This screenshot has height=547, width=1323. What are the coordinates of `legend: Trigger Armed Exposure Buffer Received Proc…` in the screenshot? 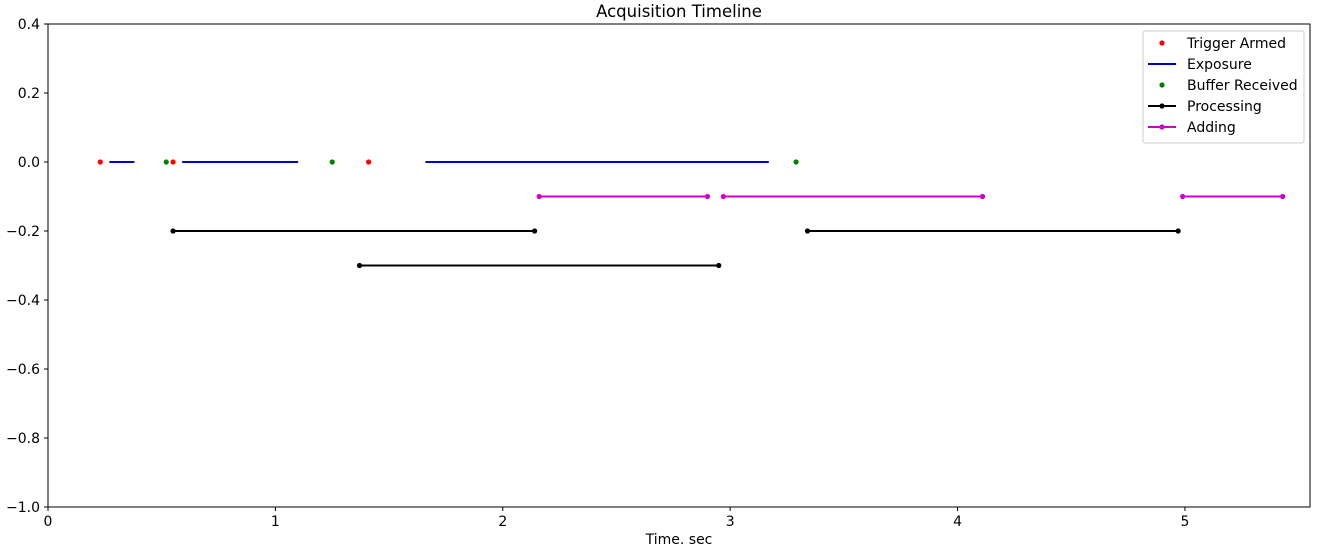 It's located at (1223, 87).